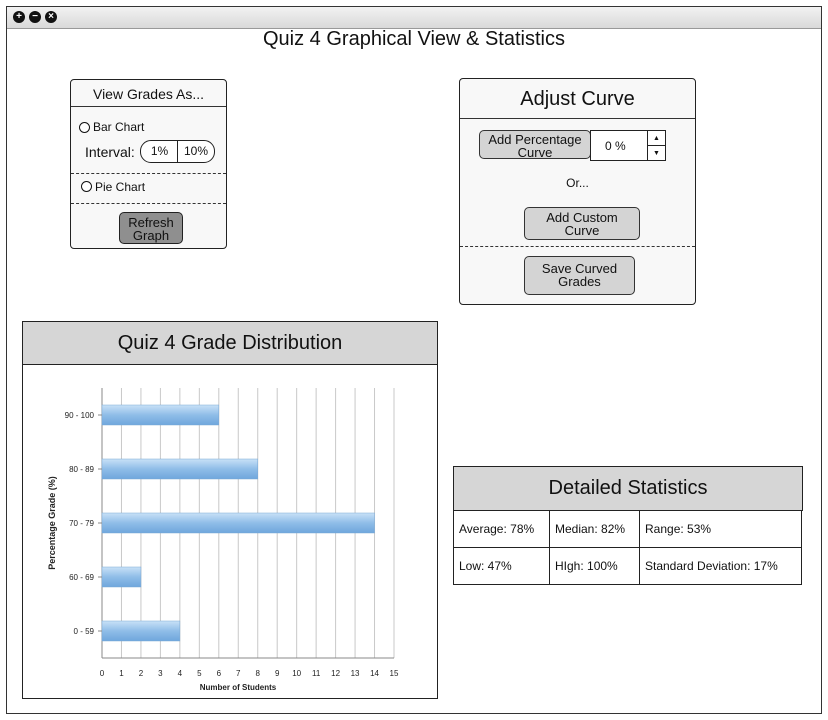 The width and height of the screenshot is (828, 720). What do you see at coordinates (119, 127) in the screenshot?
I see `bar-chart-label: Bar Chart` at bounding box center [119, 127].